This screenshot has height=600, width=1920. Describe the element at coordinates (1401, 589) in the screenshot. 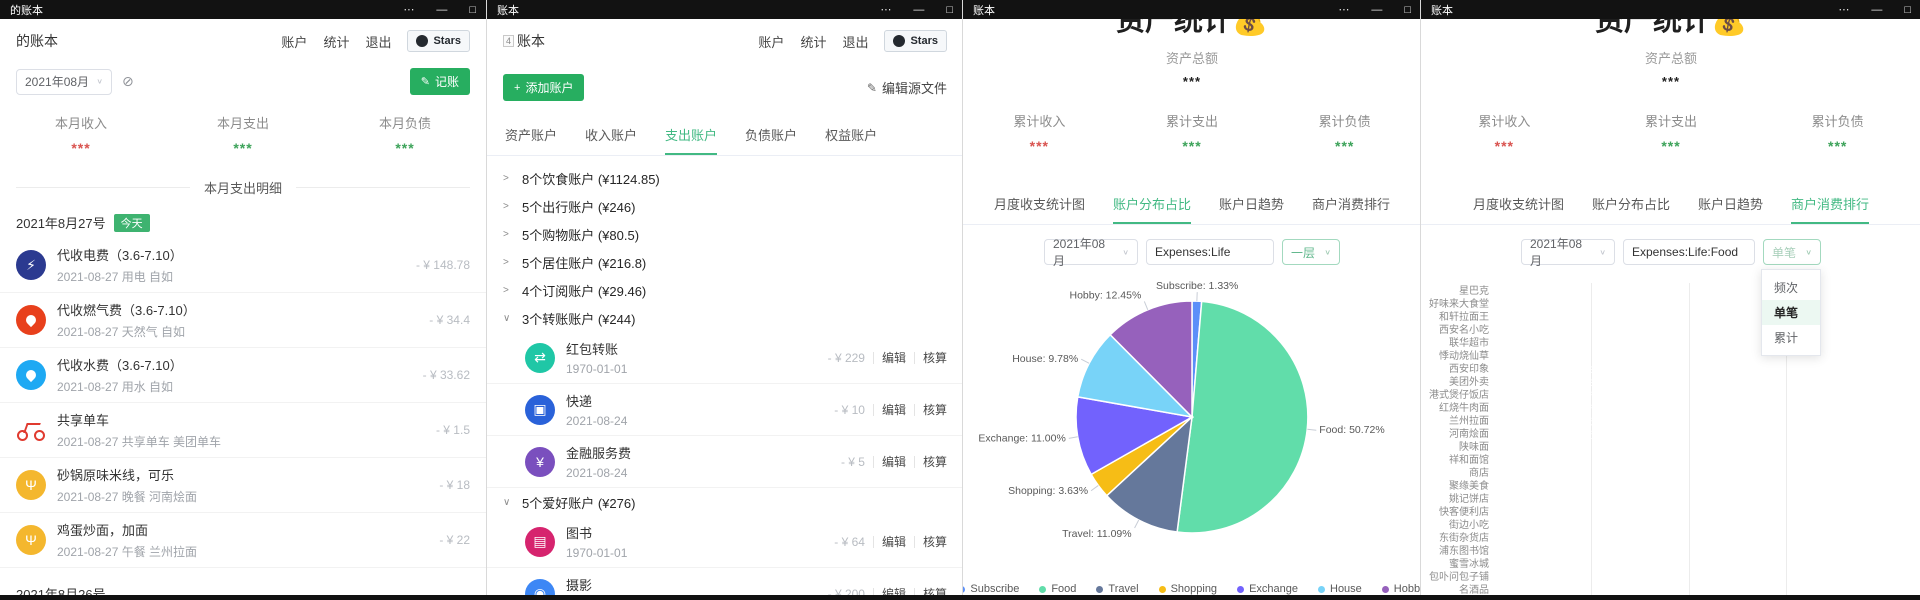

I see `legend-item-hobby: Hobby` at that location.